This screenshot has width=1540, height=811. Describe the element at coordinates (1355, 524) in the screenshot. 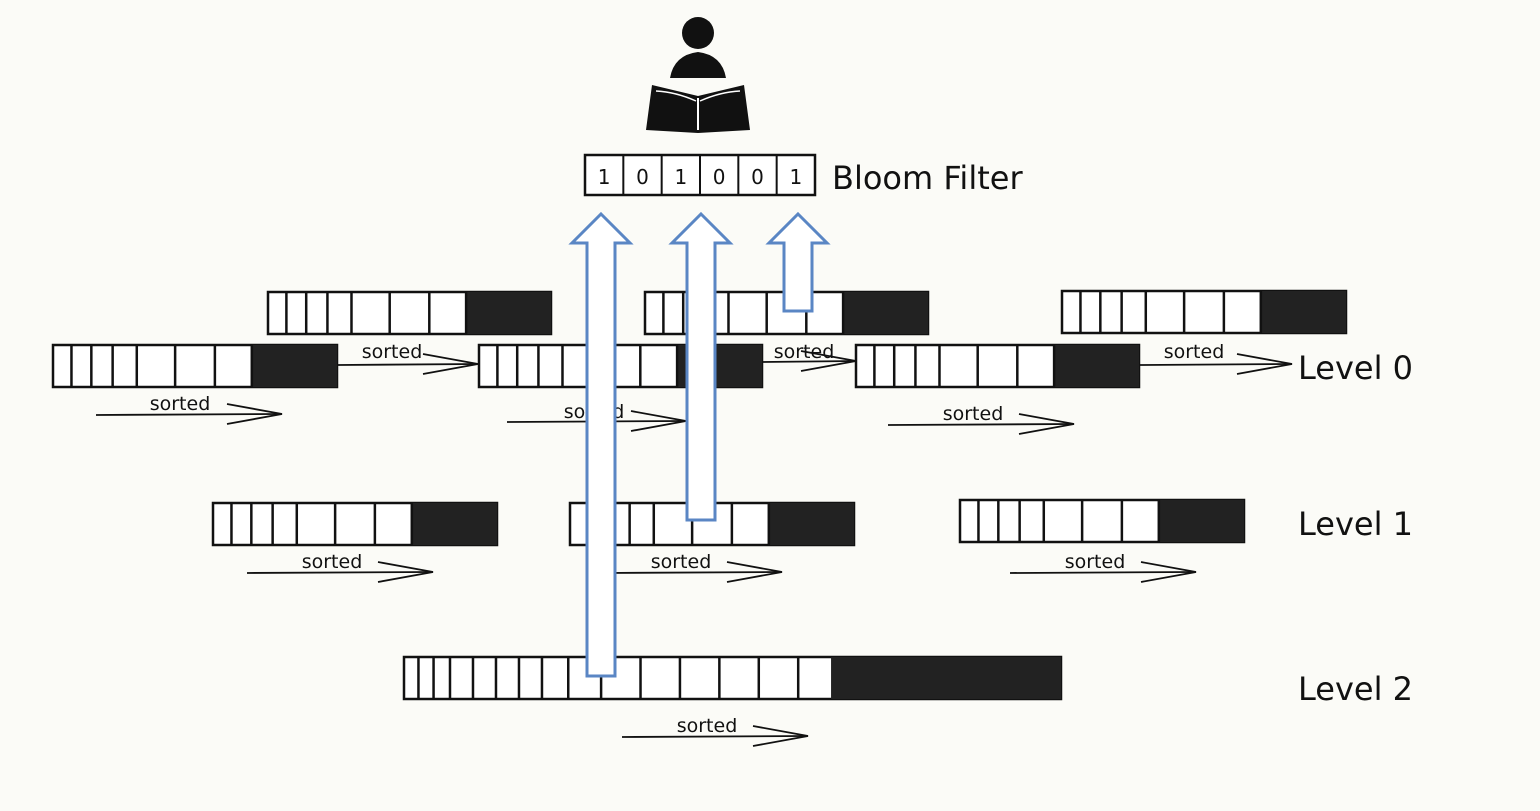

I see `level-1-label: Level 1` at that location.